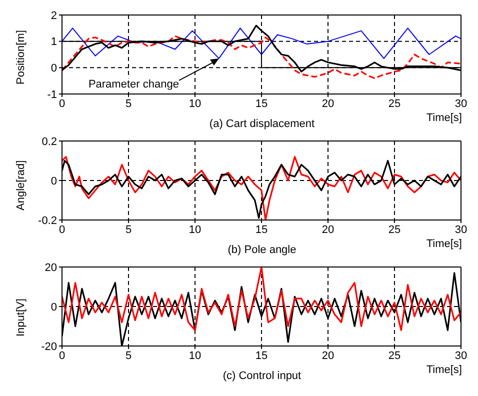 This screenshot has width=478, height=396. I want to click on text: (b) Pole angle, so click(262, 250).